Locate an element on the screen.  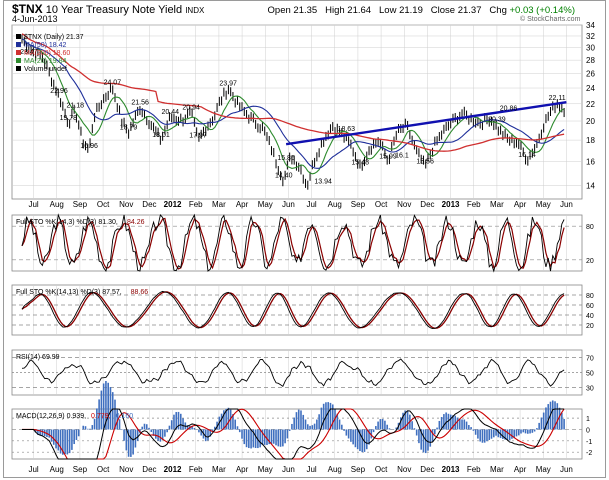
y-tick-24: 24 is located at coordinates (590, 88).